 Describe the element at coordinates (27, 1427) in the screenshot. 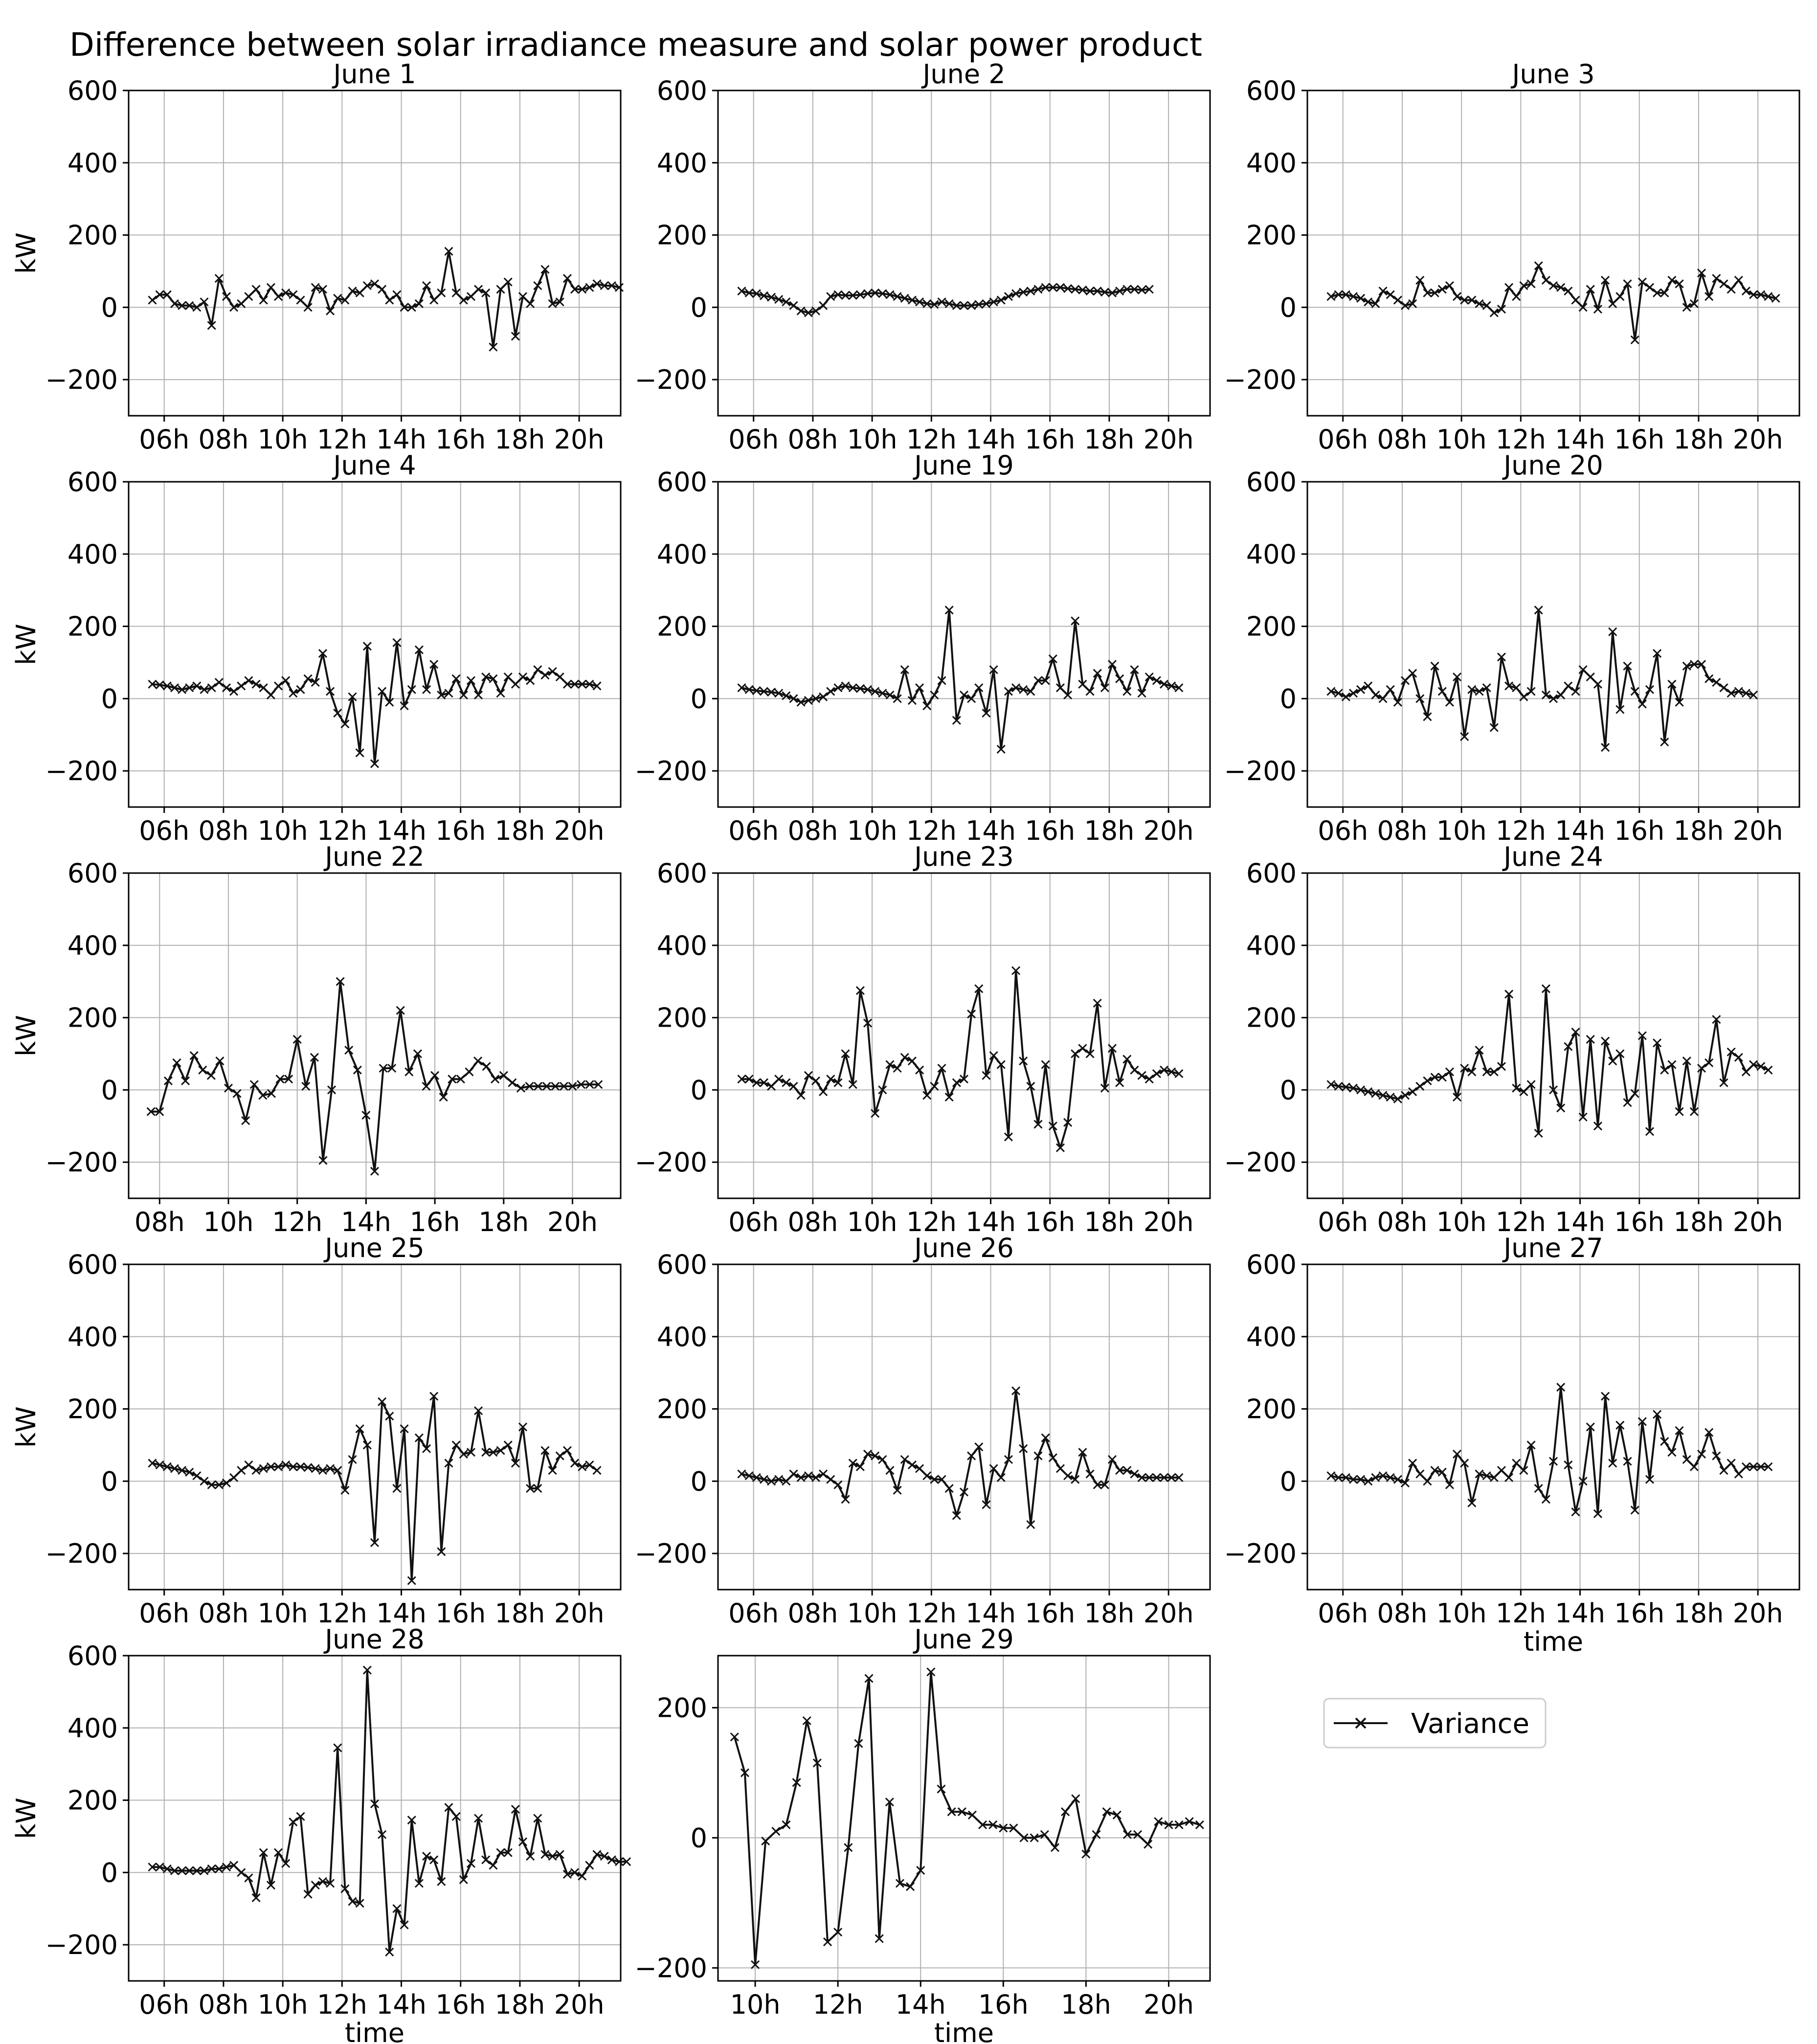

I see `y-axis-label: kW` at that location.